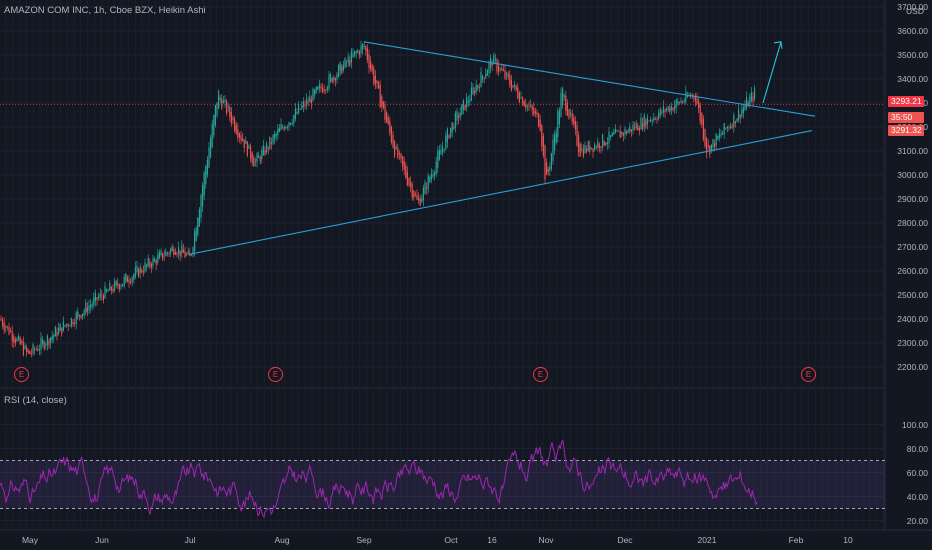 This screenshot has width=932, height=550. I want to click on rsi-line, so click(379, 479).